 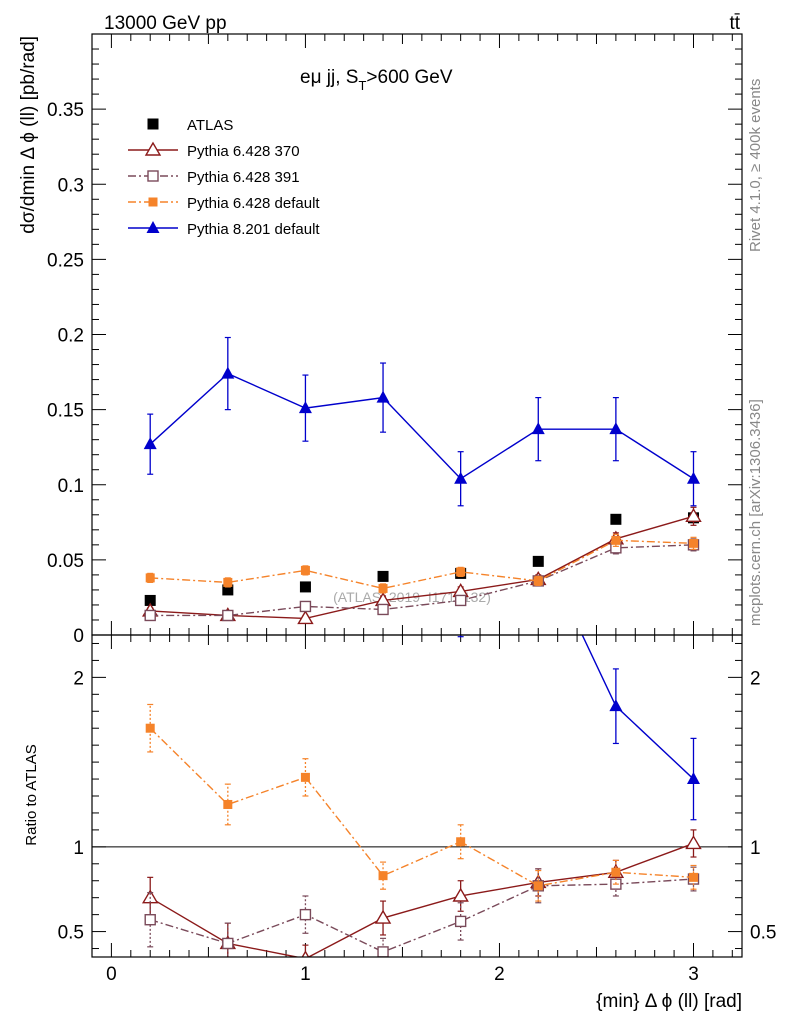 What do you see at coordinates (71, 336) in the screenshot?
I see `main-ytick-label: 0.2` at bounding box center [71, 336].